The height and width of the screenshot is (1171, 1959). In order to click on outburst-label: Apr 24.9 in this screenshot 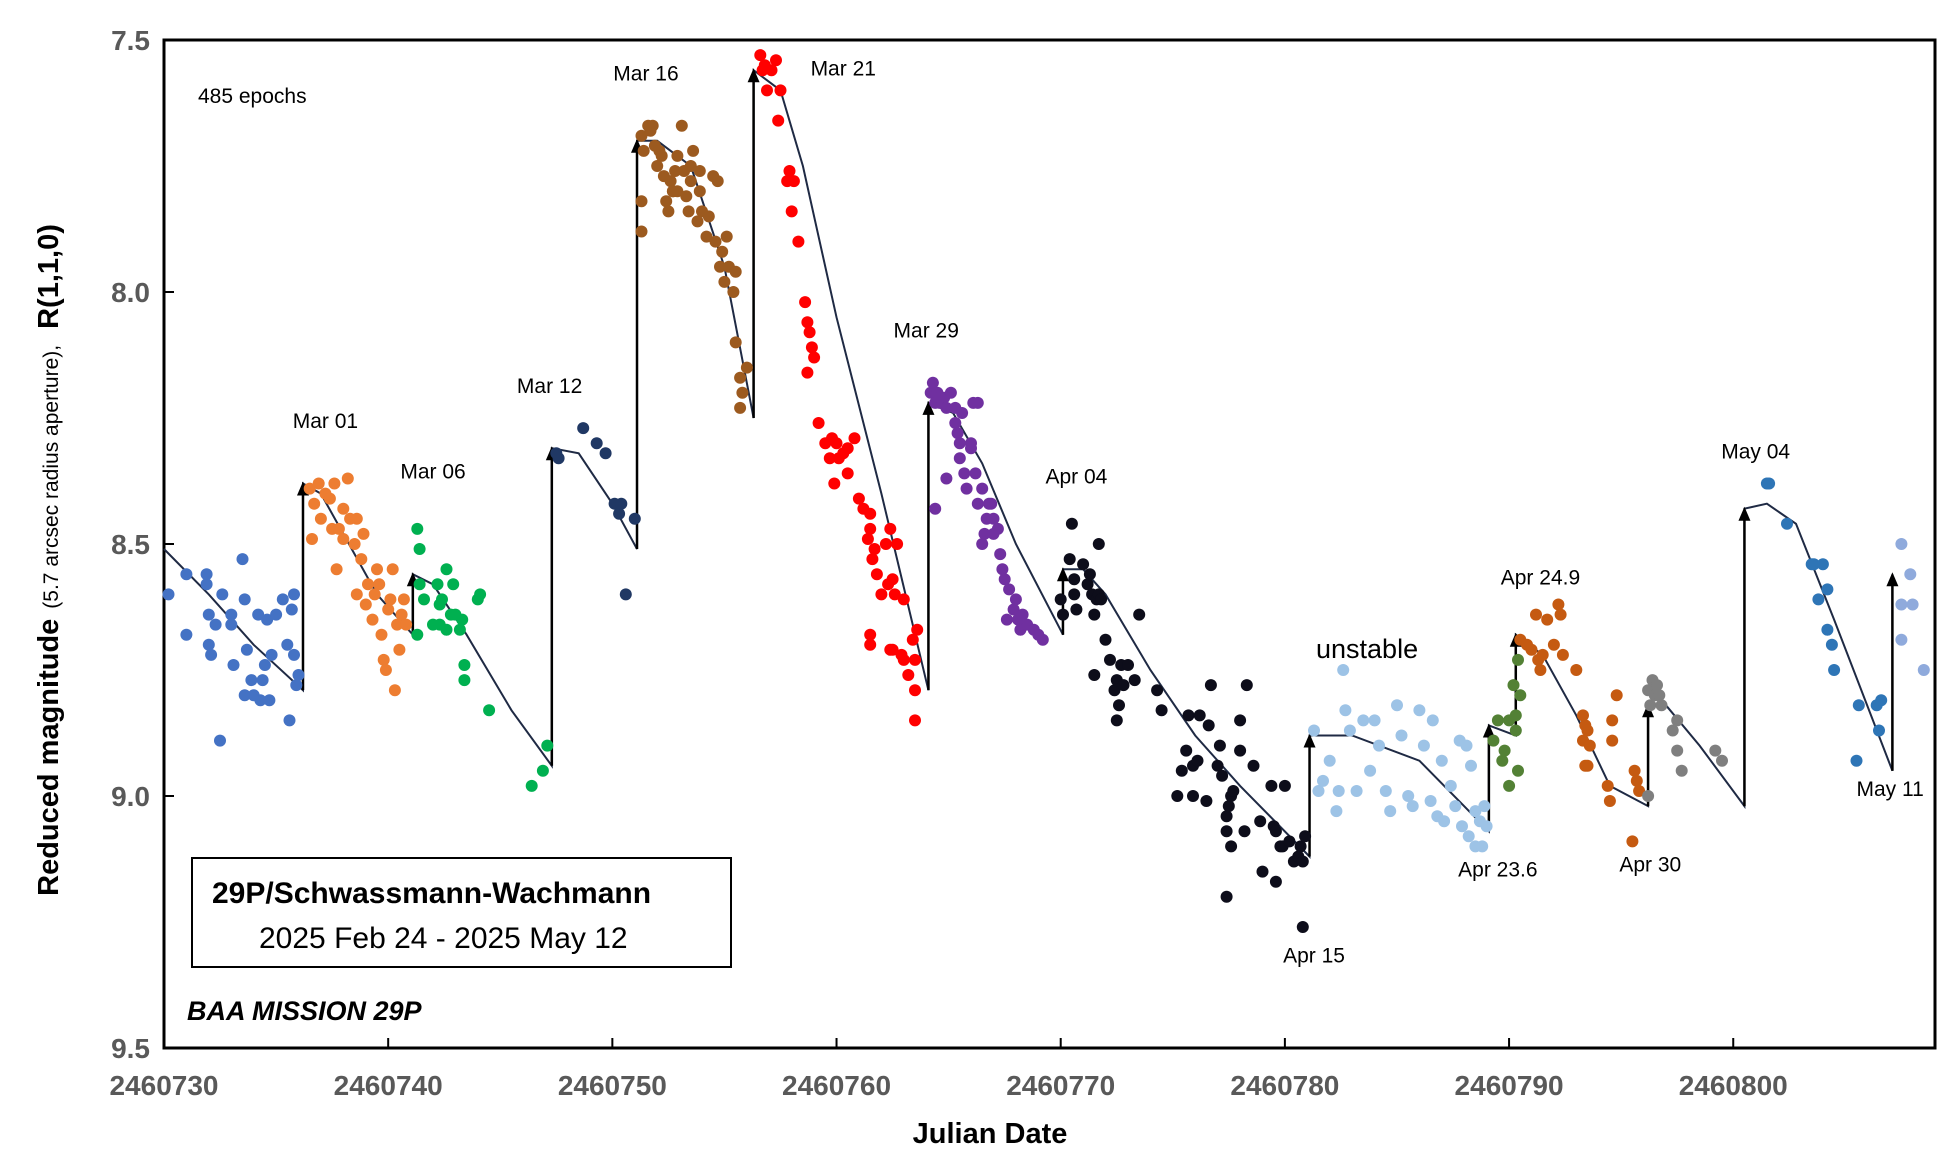, I will do `click(1540, 577)`.